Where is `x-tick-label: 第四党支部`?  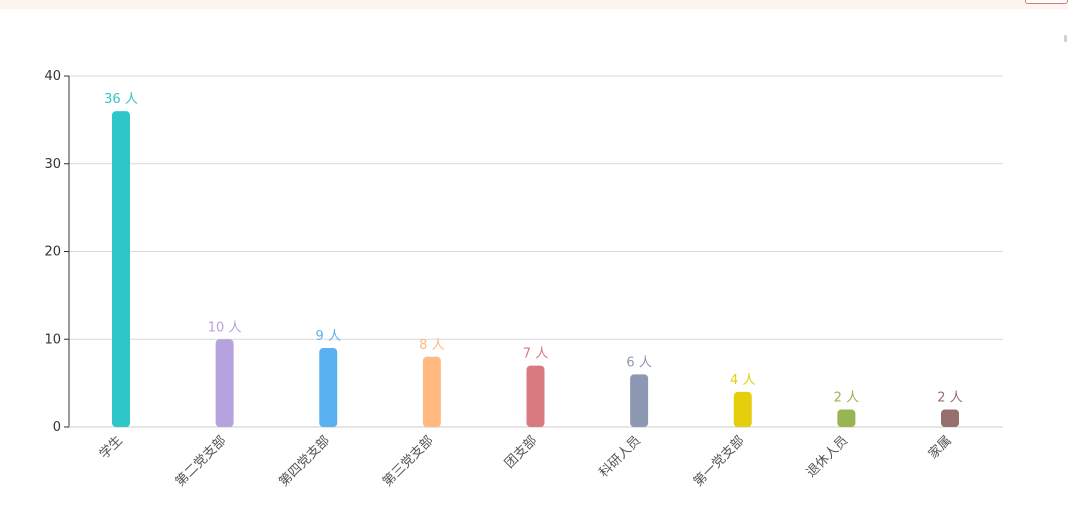 x-tick-label: 第四党支部 is located at coordinates (304, 461).